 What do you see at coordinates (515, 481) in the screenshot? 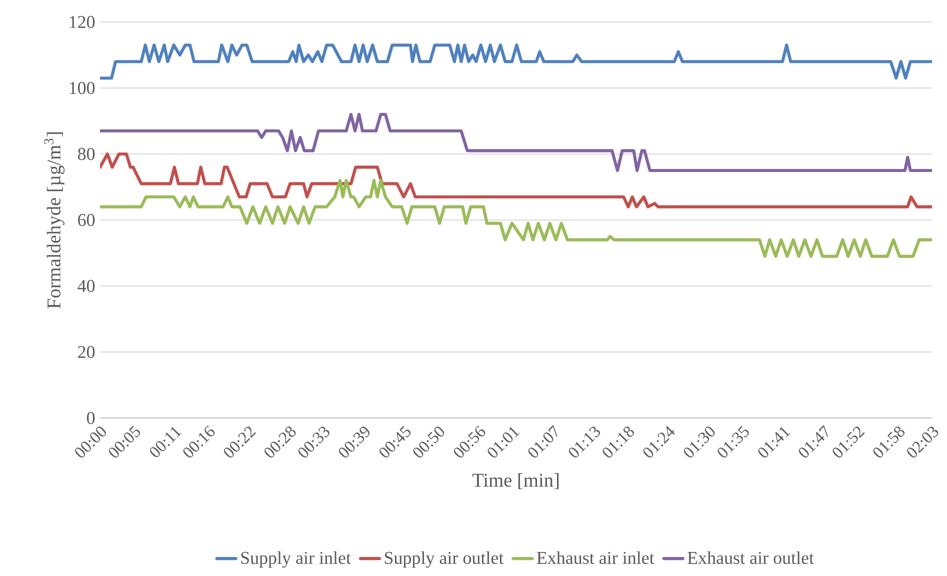
I see `x-axis-title: Time [min]` at bounding box center [515, 481].